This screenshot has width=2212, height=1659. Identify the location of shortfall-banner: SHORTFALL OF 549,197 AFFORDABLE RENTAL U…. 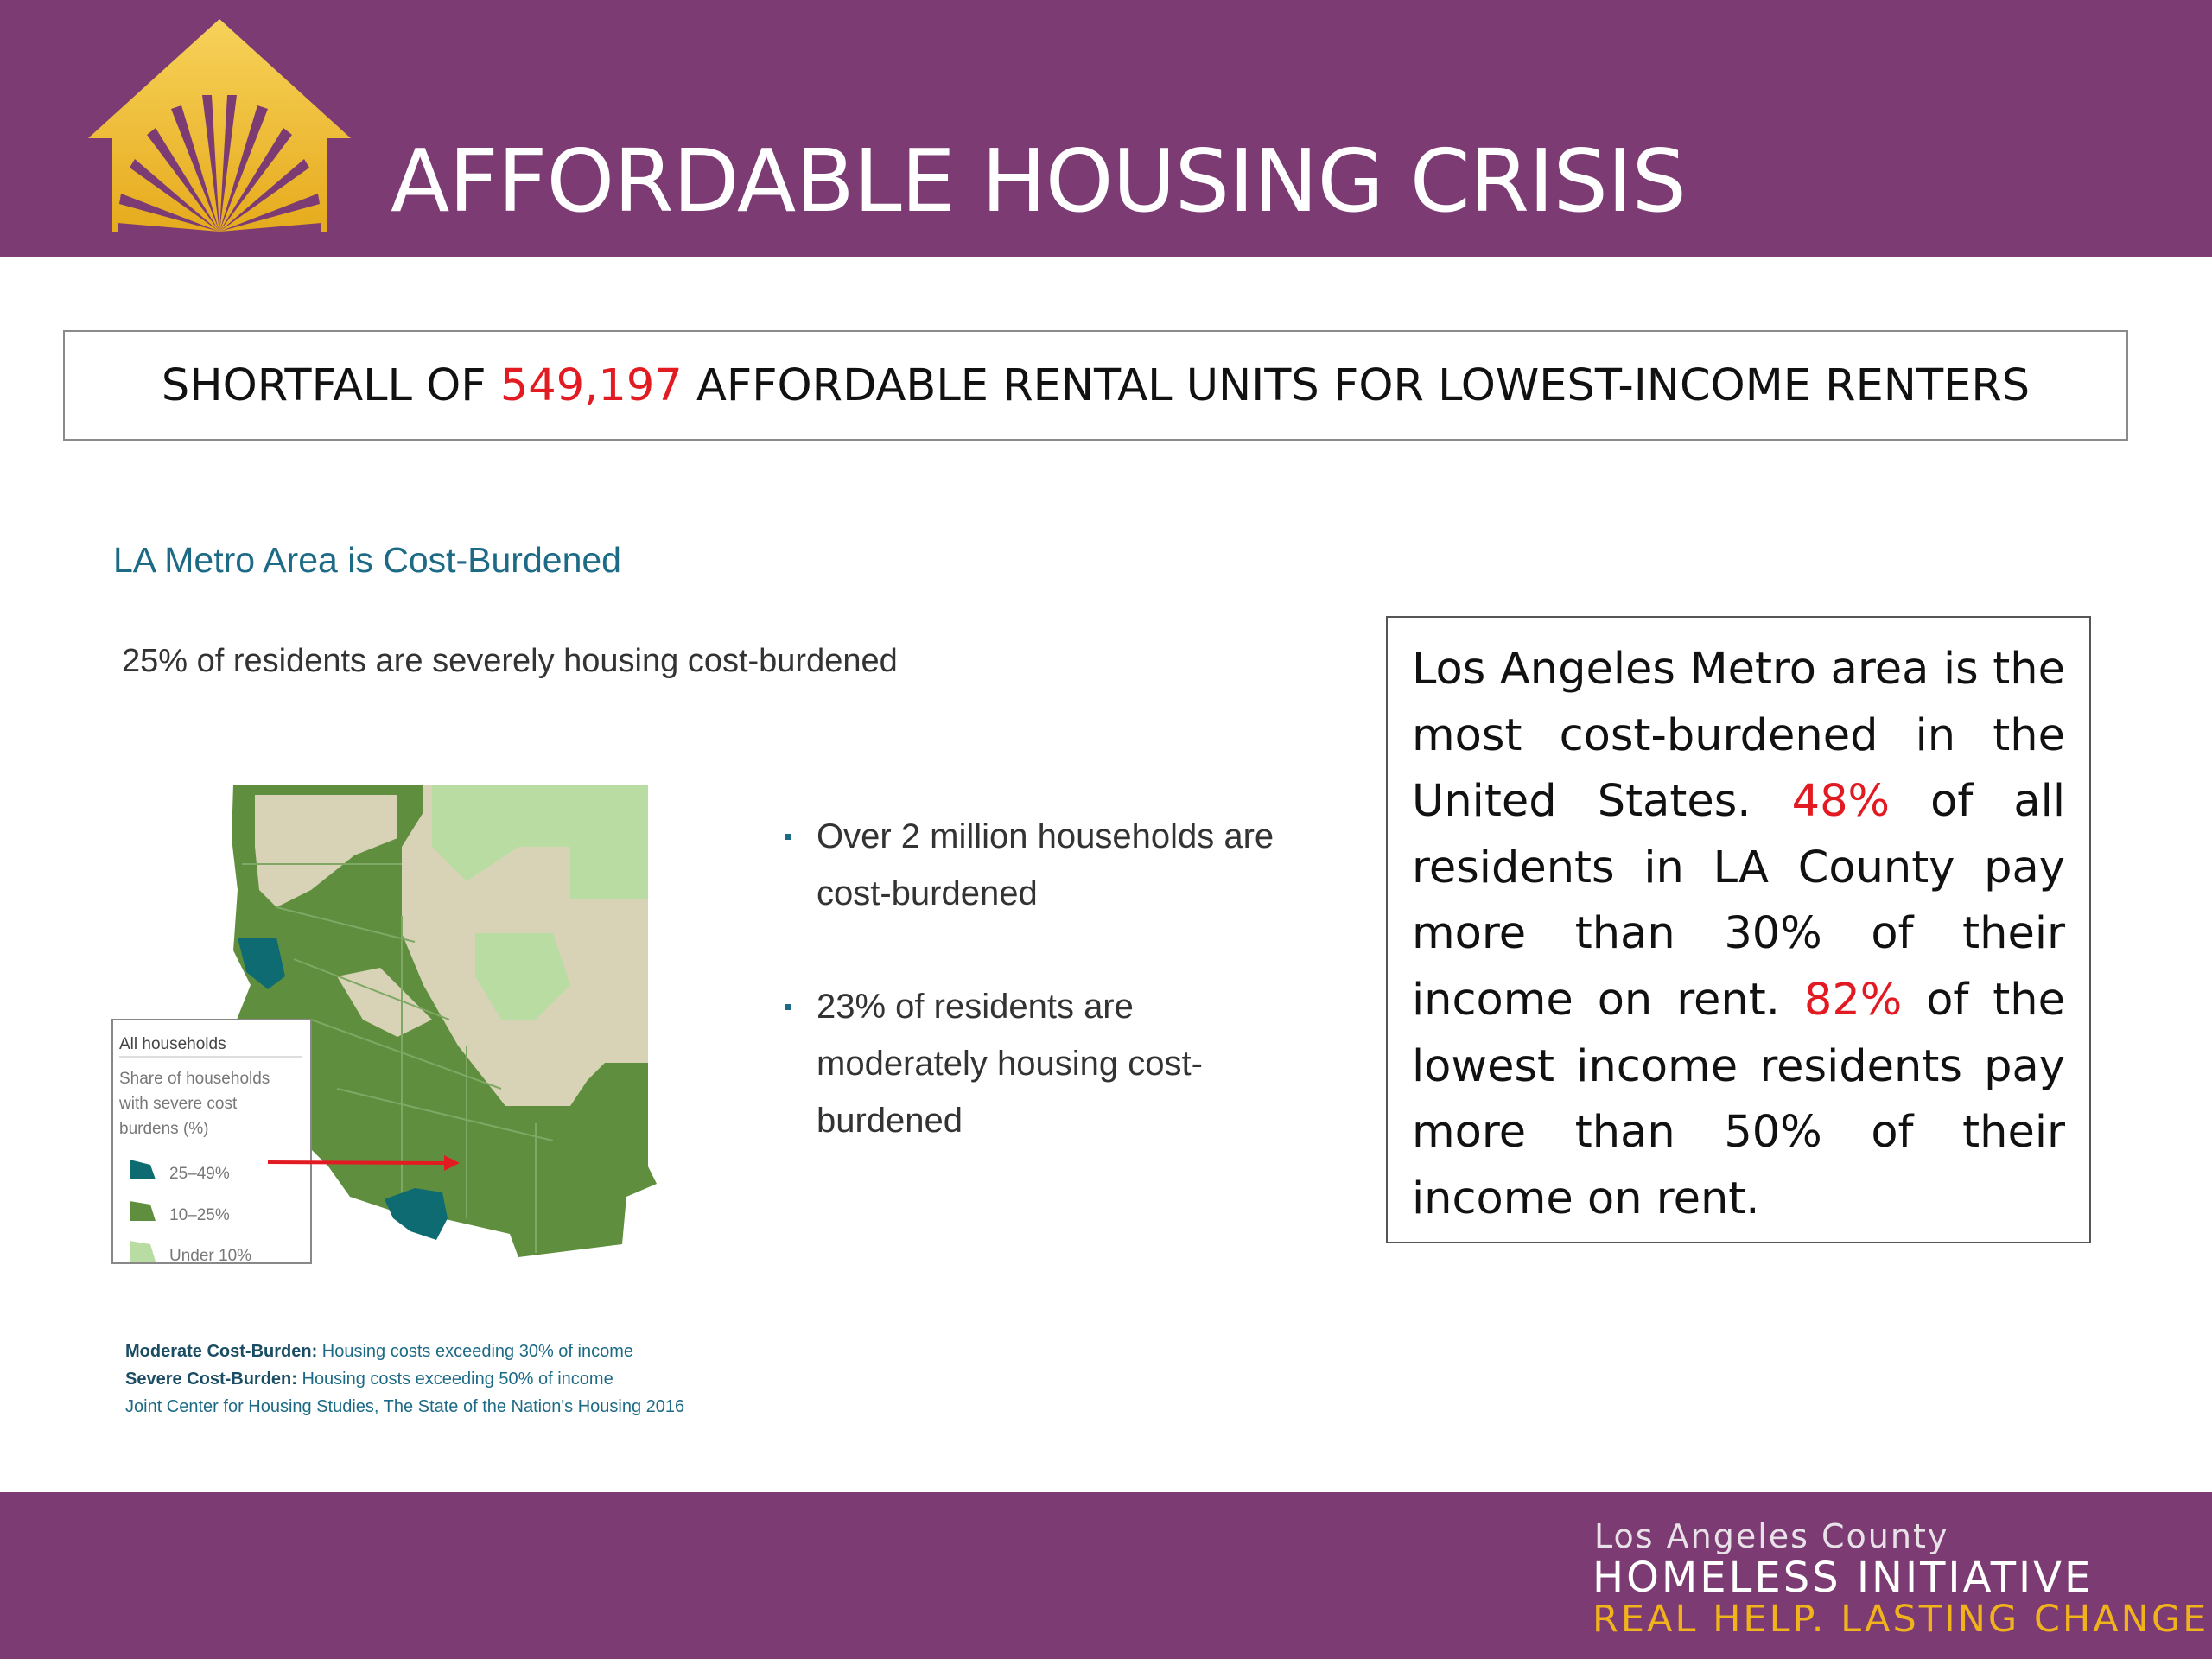
(1095, 385).